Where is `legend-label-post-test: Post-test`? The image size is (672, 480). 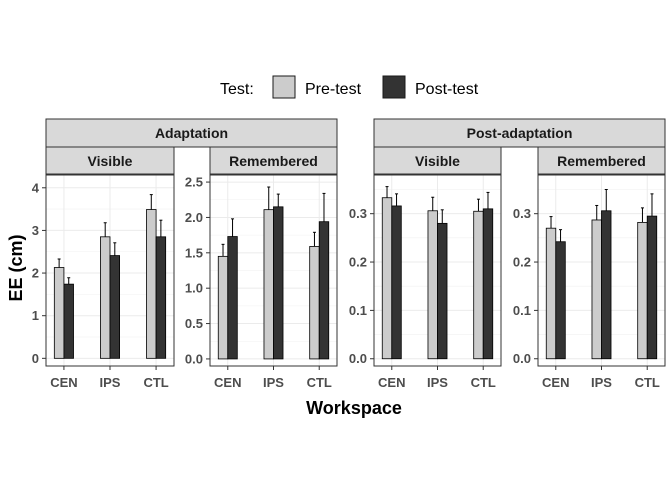
legend-label-post-test: Post-test is located at coordinates (447, 89).